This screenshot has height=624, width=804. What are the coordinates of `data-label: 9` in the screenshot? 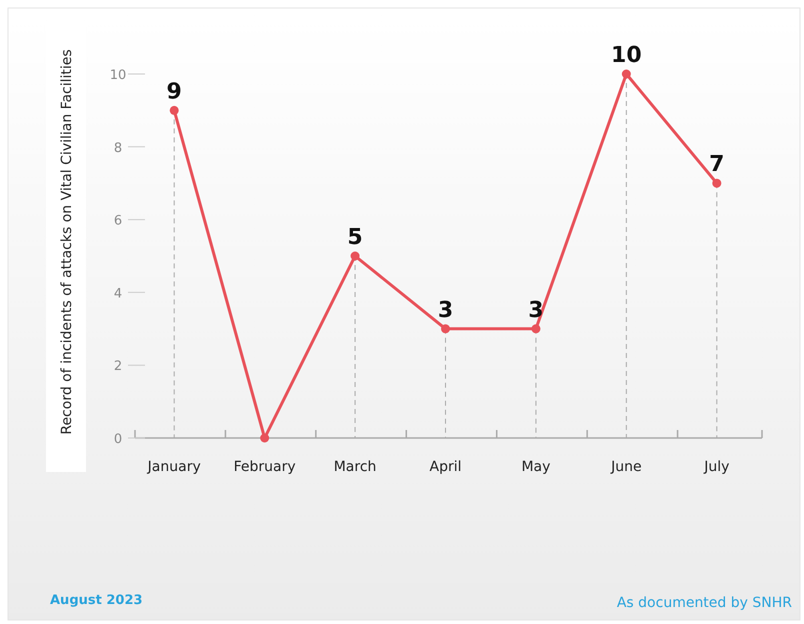 It's located at (174, 91).